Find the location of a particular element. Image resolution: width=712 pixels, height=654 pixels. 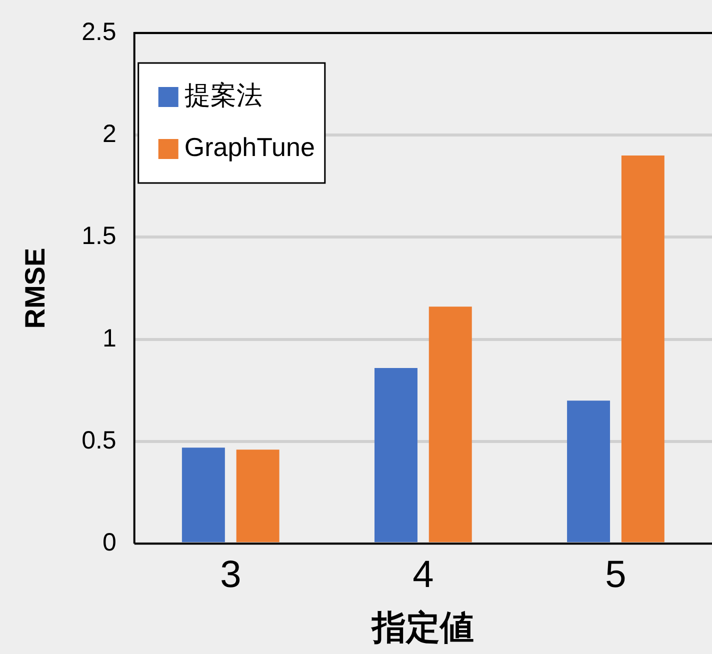

y-tick-label: 1 is located at coordinates (109, 338).